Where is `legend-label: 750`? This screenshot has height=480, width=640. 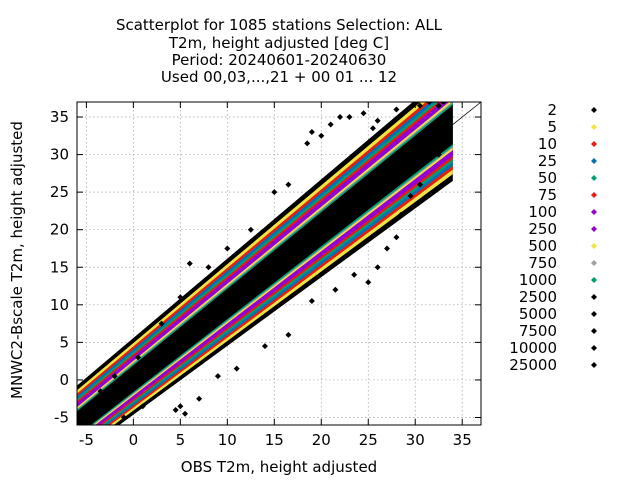 legend-label: 750 is located at coordinates (542, 263).